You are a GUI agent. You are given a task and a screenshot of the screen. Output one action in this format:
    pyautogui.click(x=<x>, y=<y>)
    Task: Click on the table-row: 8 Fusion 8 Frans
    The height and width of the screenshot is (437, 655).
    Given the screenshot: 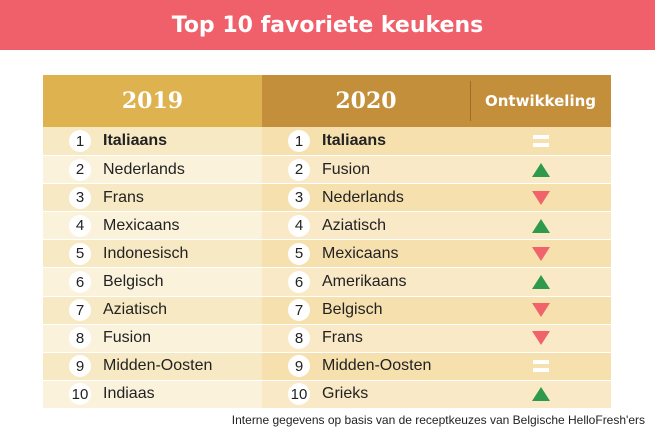 What is the action you would take?
    pyautogui.click(x=327, y=337)
    